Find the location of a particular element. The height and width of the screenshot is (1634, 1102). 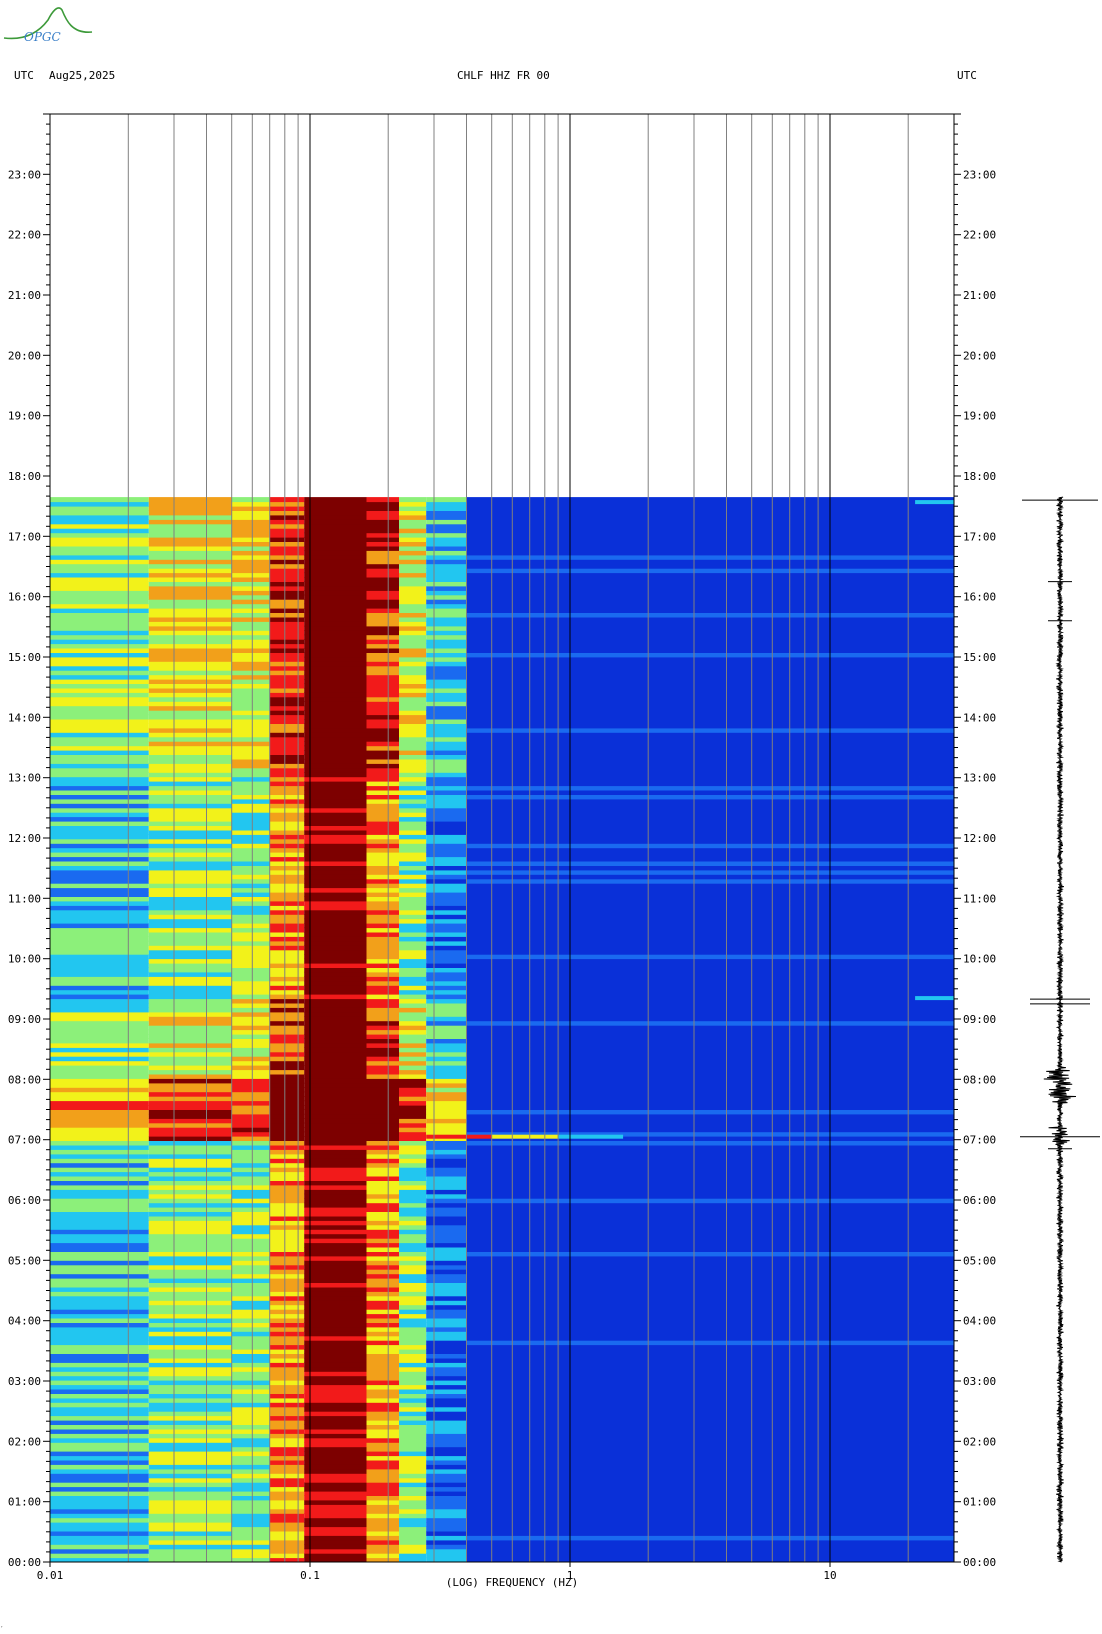

y-tick-label: 11:00 is located at coordinates (24, 898).